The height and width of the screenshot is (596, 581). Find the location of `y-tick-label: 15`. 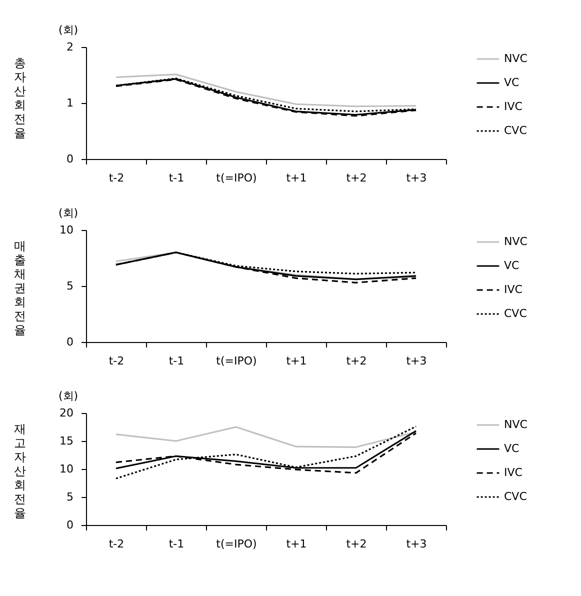

y-tick-label: 15 is located at coordinates (67, 441).